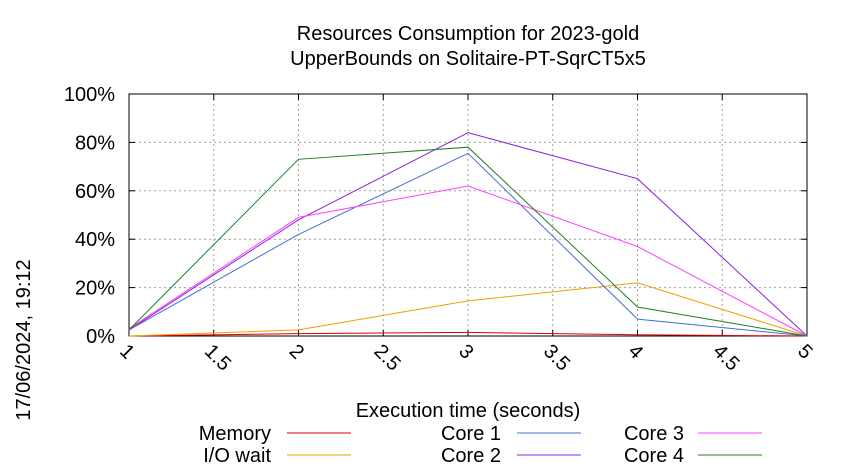 This screenshot has height=475, width=850. Describe the element at coordinates (471, 456) in the screenshot. I see `legend-label-core-2: Core 2` at that location.